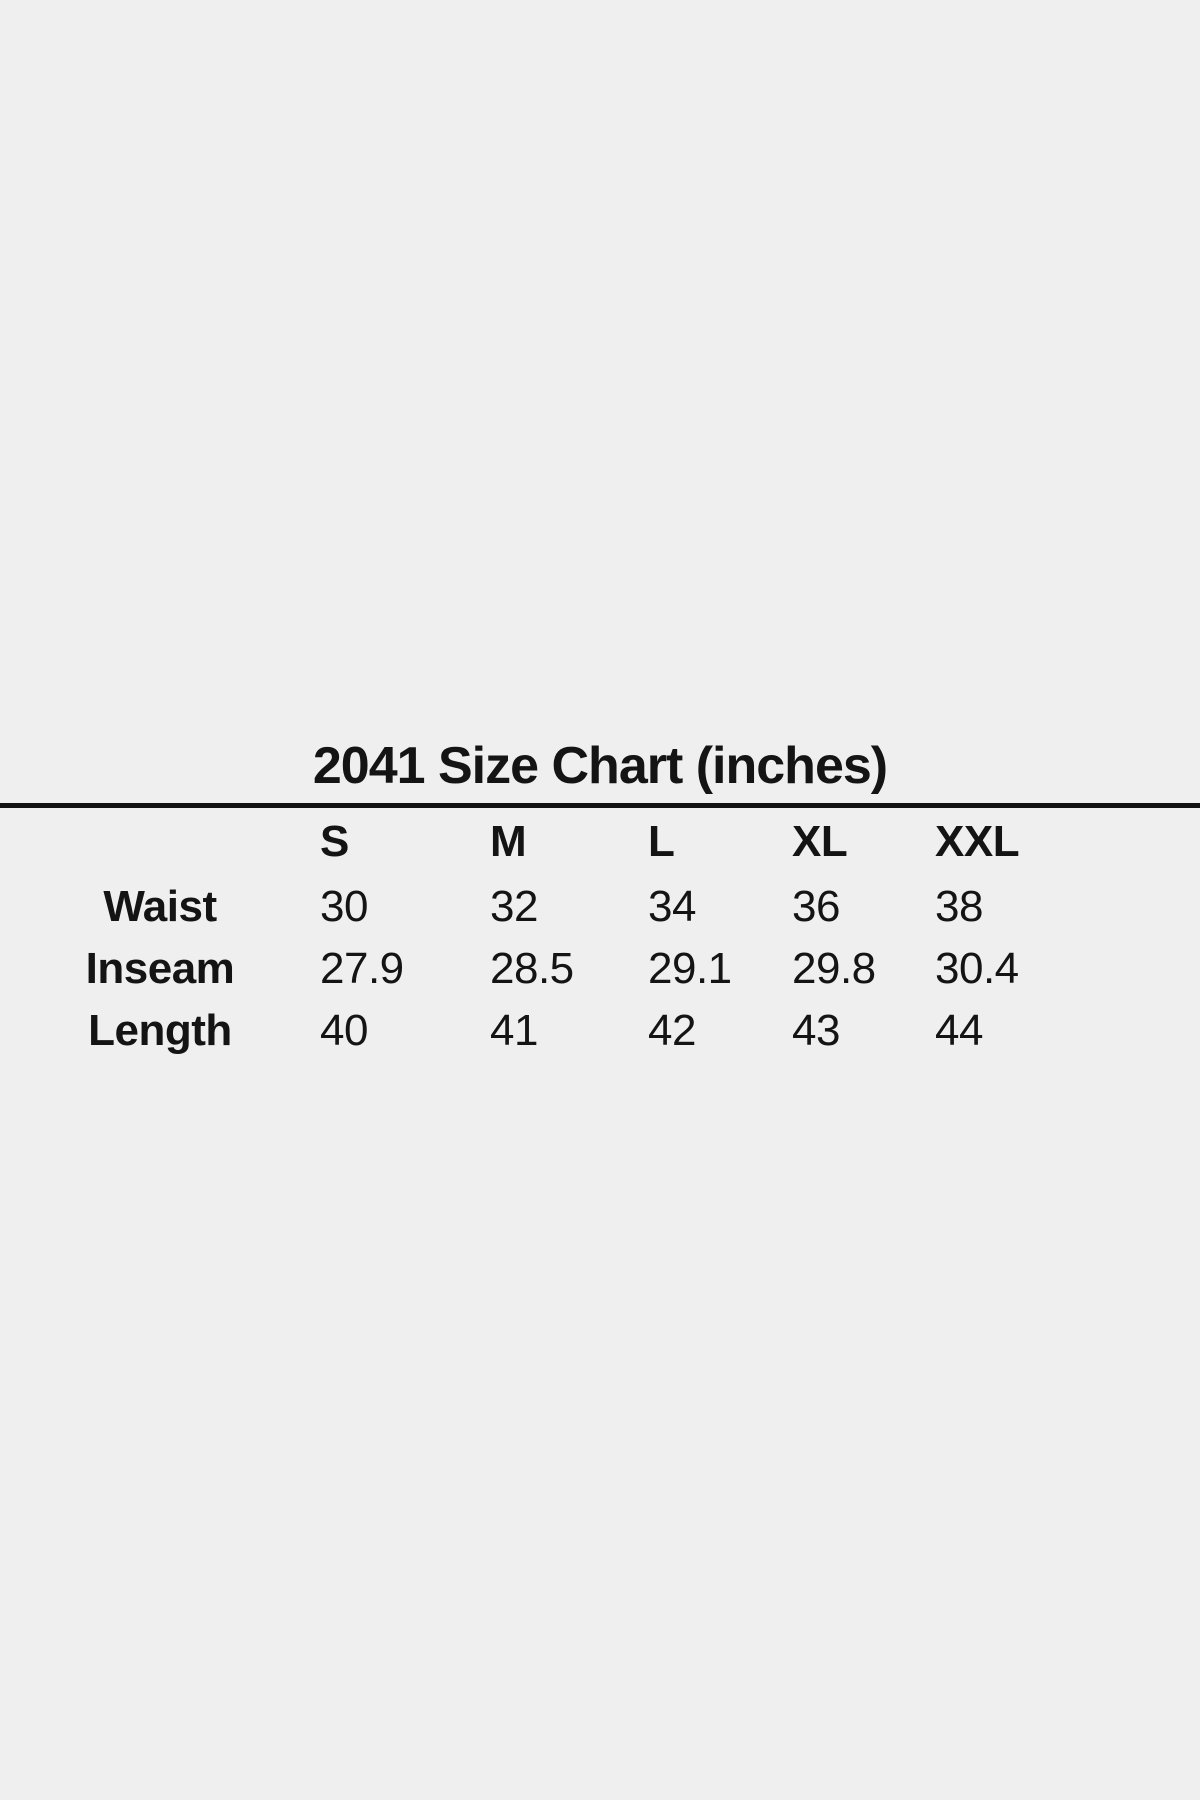 The height and width of the screenshot is (1800, 1200). Describe the element at coordinates (600, 766) in the screenshot. I see `size-chart-title: 2041 Size Chart (inches)` at that location.